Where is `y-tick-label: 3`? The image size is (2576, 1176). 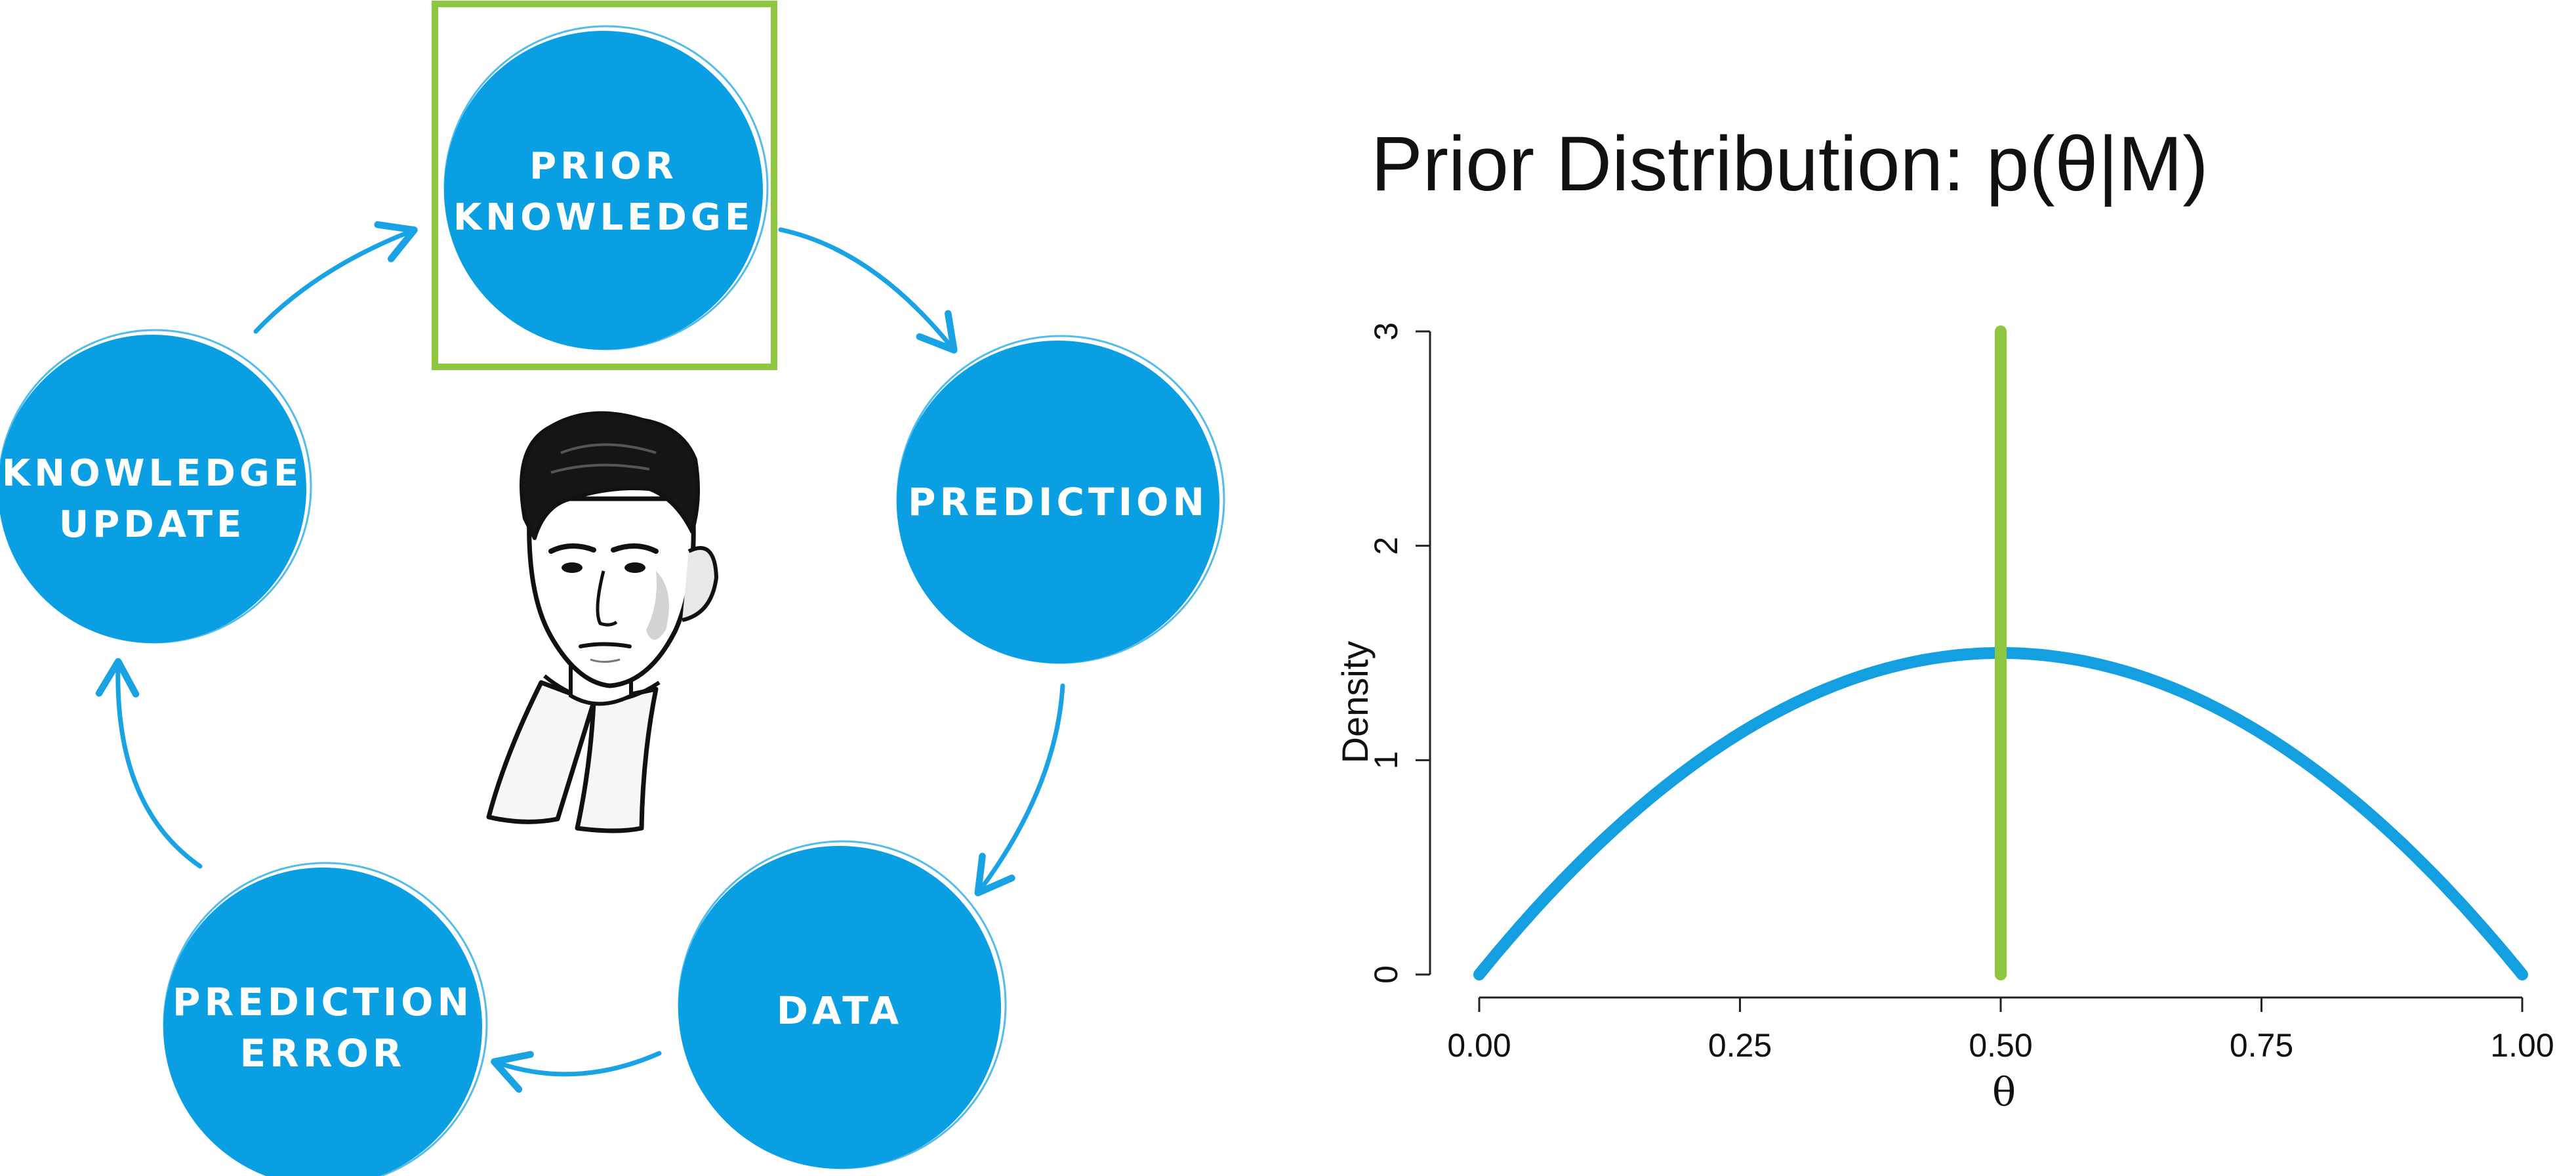 y-tick-label: 3 is located at coordinates (1386, 331).